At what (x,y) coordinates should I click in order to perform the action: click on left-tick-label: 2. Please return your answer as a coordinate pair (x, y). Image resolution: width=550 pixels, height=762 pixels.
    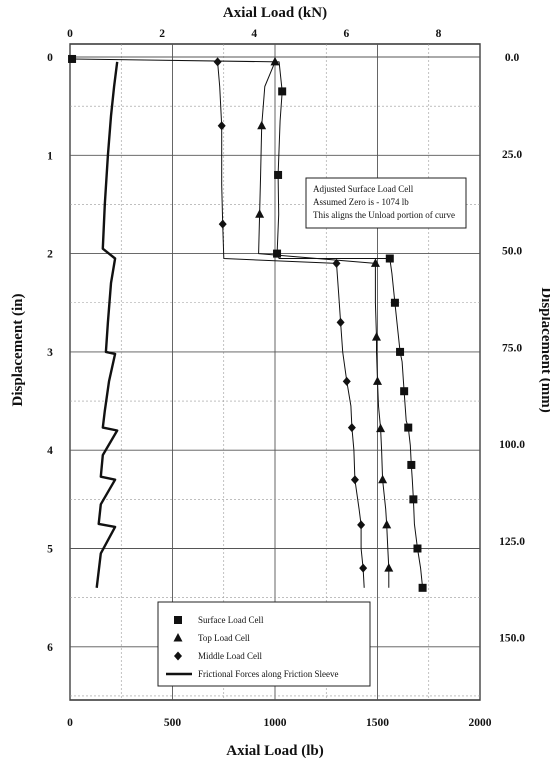
    Looking at the image, I should click on (50, 255).